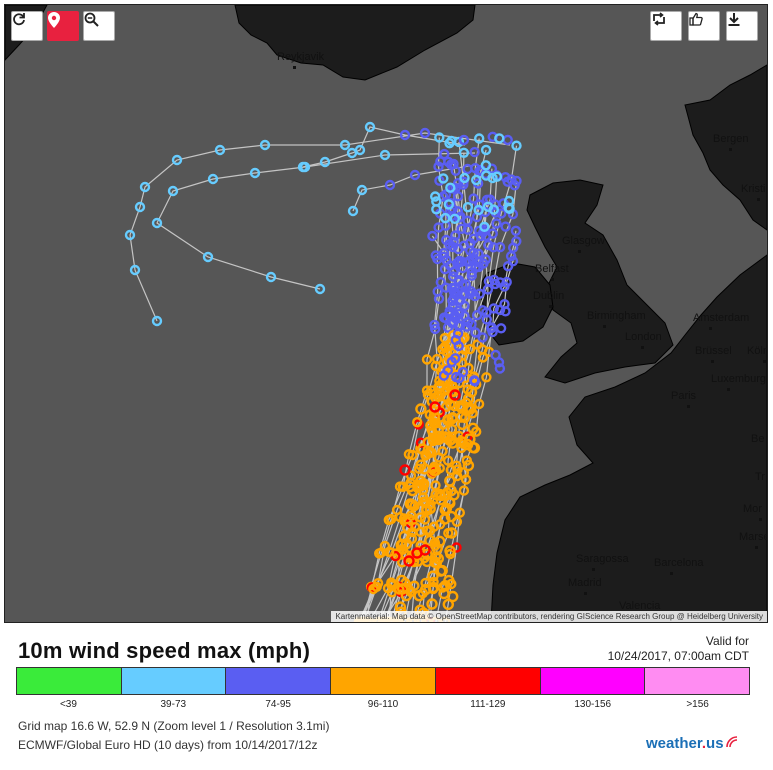  Describe the element at coordinates (721, 318) in the screenshot. I see `city-label: Amsterdam` at that location.